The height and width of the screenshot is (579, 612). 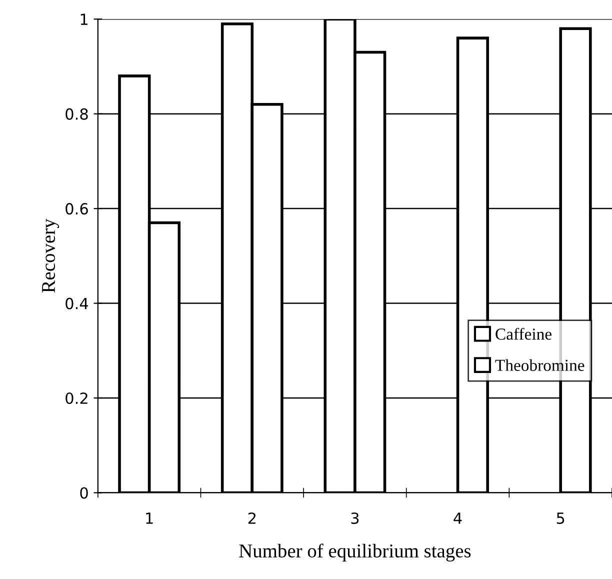 I want to click on x-tick-label: 4, so click(x=458, y=518).